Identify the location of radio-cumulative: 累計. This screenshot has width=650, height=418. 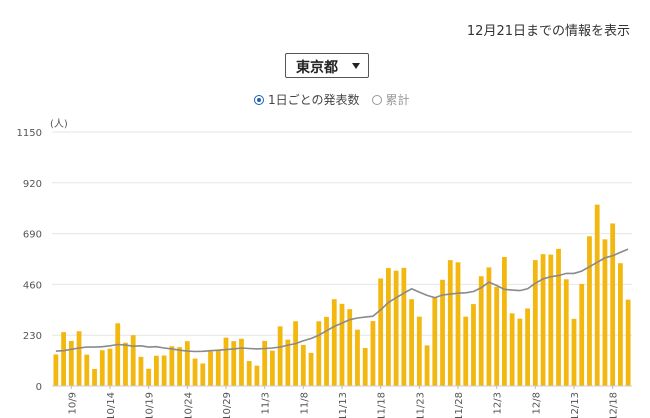
(390, 99).